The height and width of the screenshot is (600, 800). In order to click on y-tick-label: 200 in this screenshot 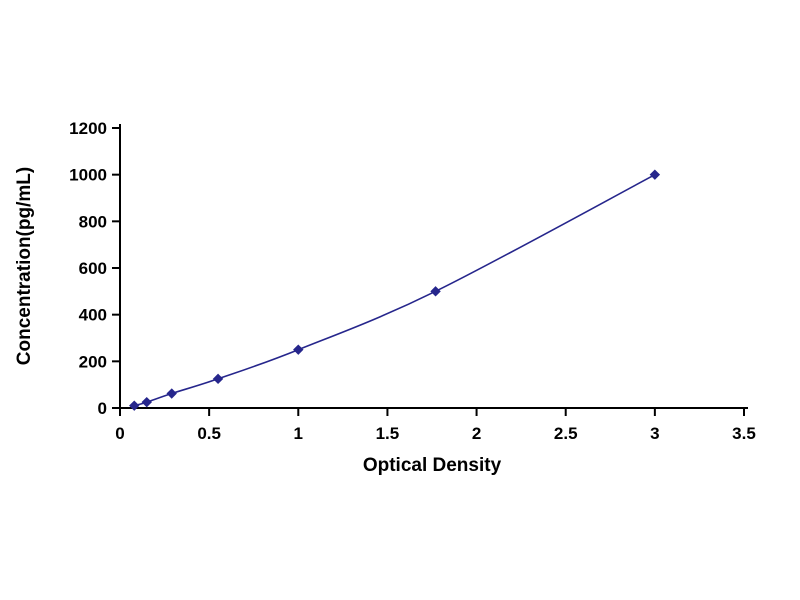, I will do `click(93, 361)`.